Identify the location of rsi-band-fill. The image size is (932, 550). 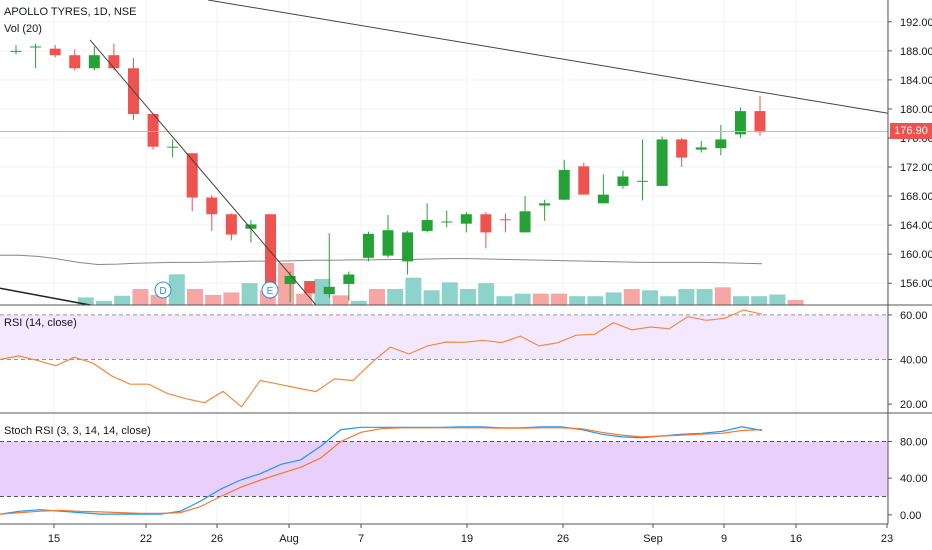
(444, 337).